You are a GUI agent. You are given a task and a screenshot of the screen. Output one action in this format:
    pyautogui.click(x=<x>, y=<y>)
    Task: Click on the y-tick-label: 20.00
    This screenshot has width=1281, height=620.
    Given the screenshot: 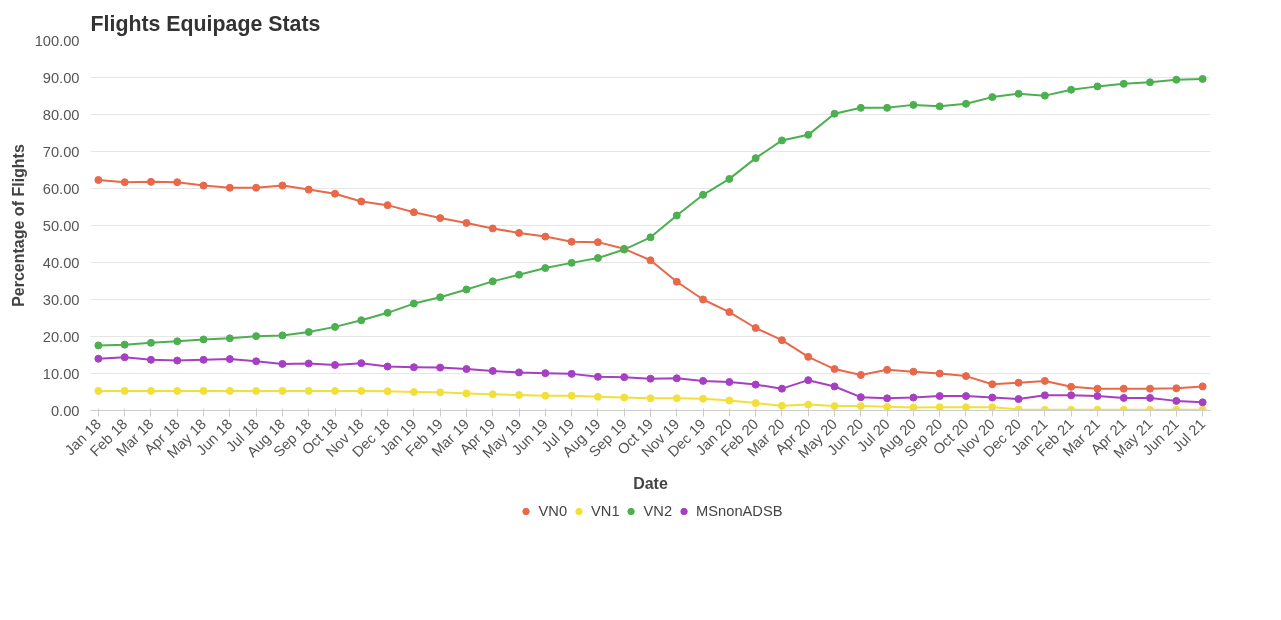 What is the action you would take?
    pyautogui.click(x=61, y=336)
    